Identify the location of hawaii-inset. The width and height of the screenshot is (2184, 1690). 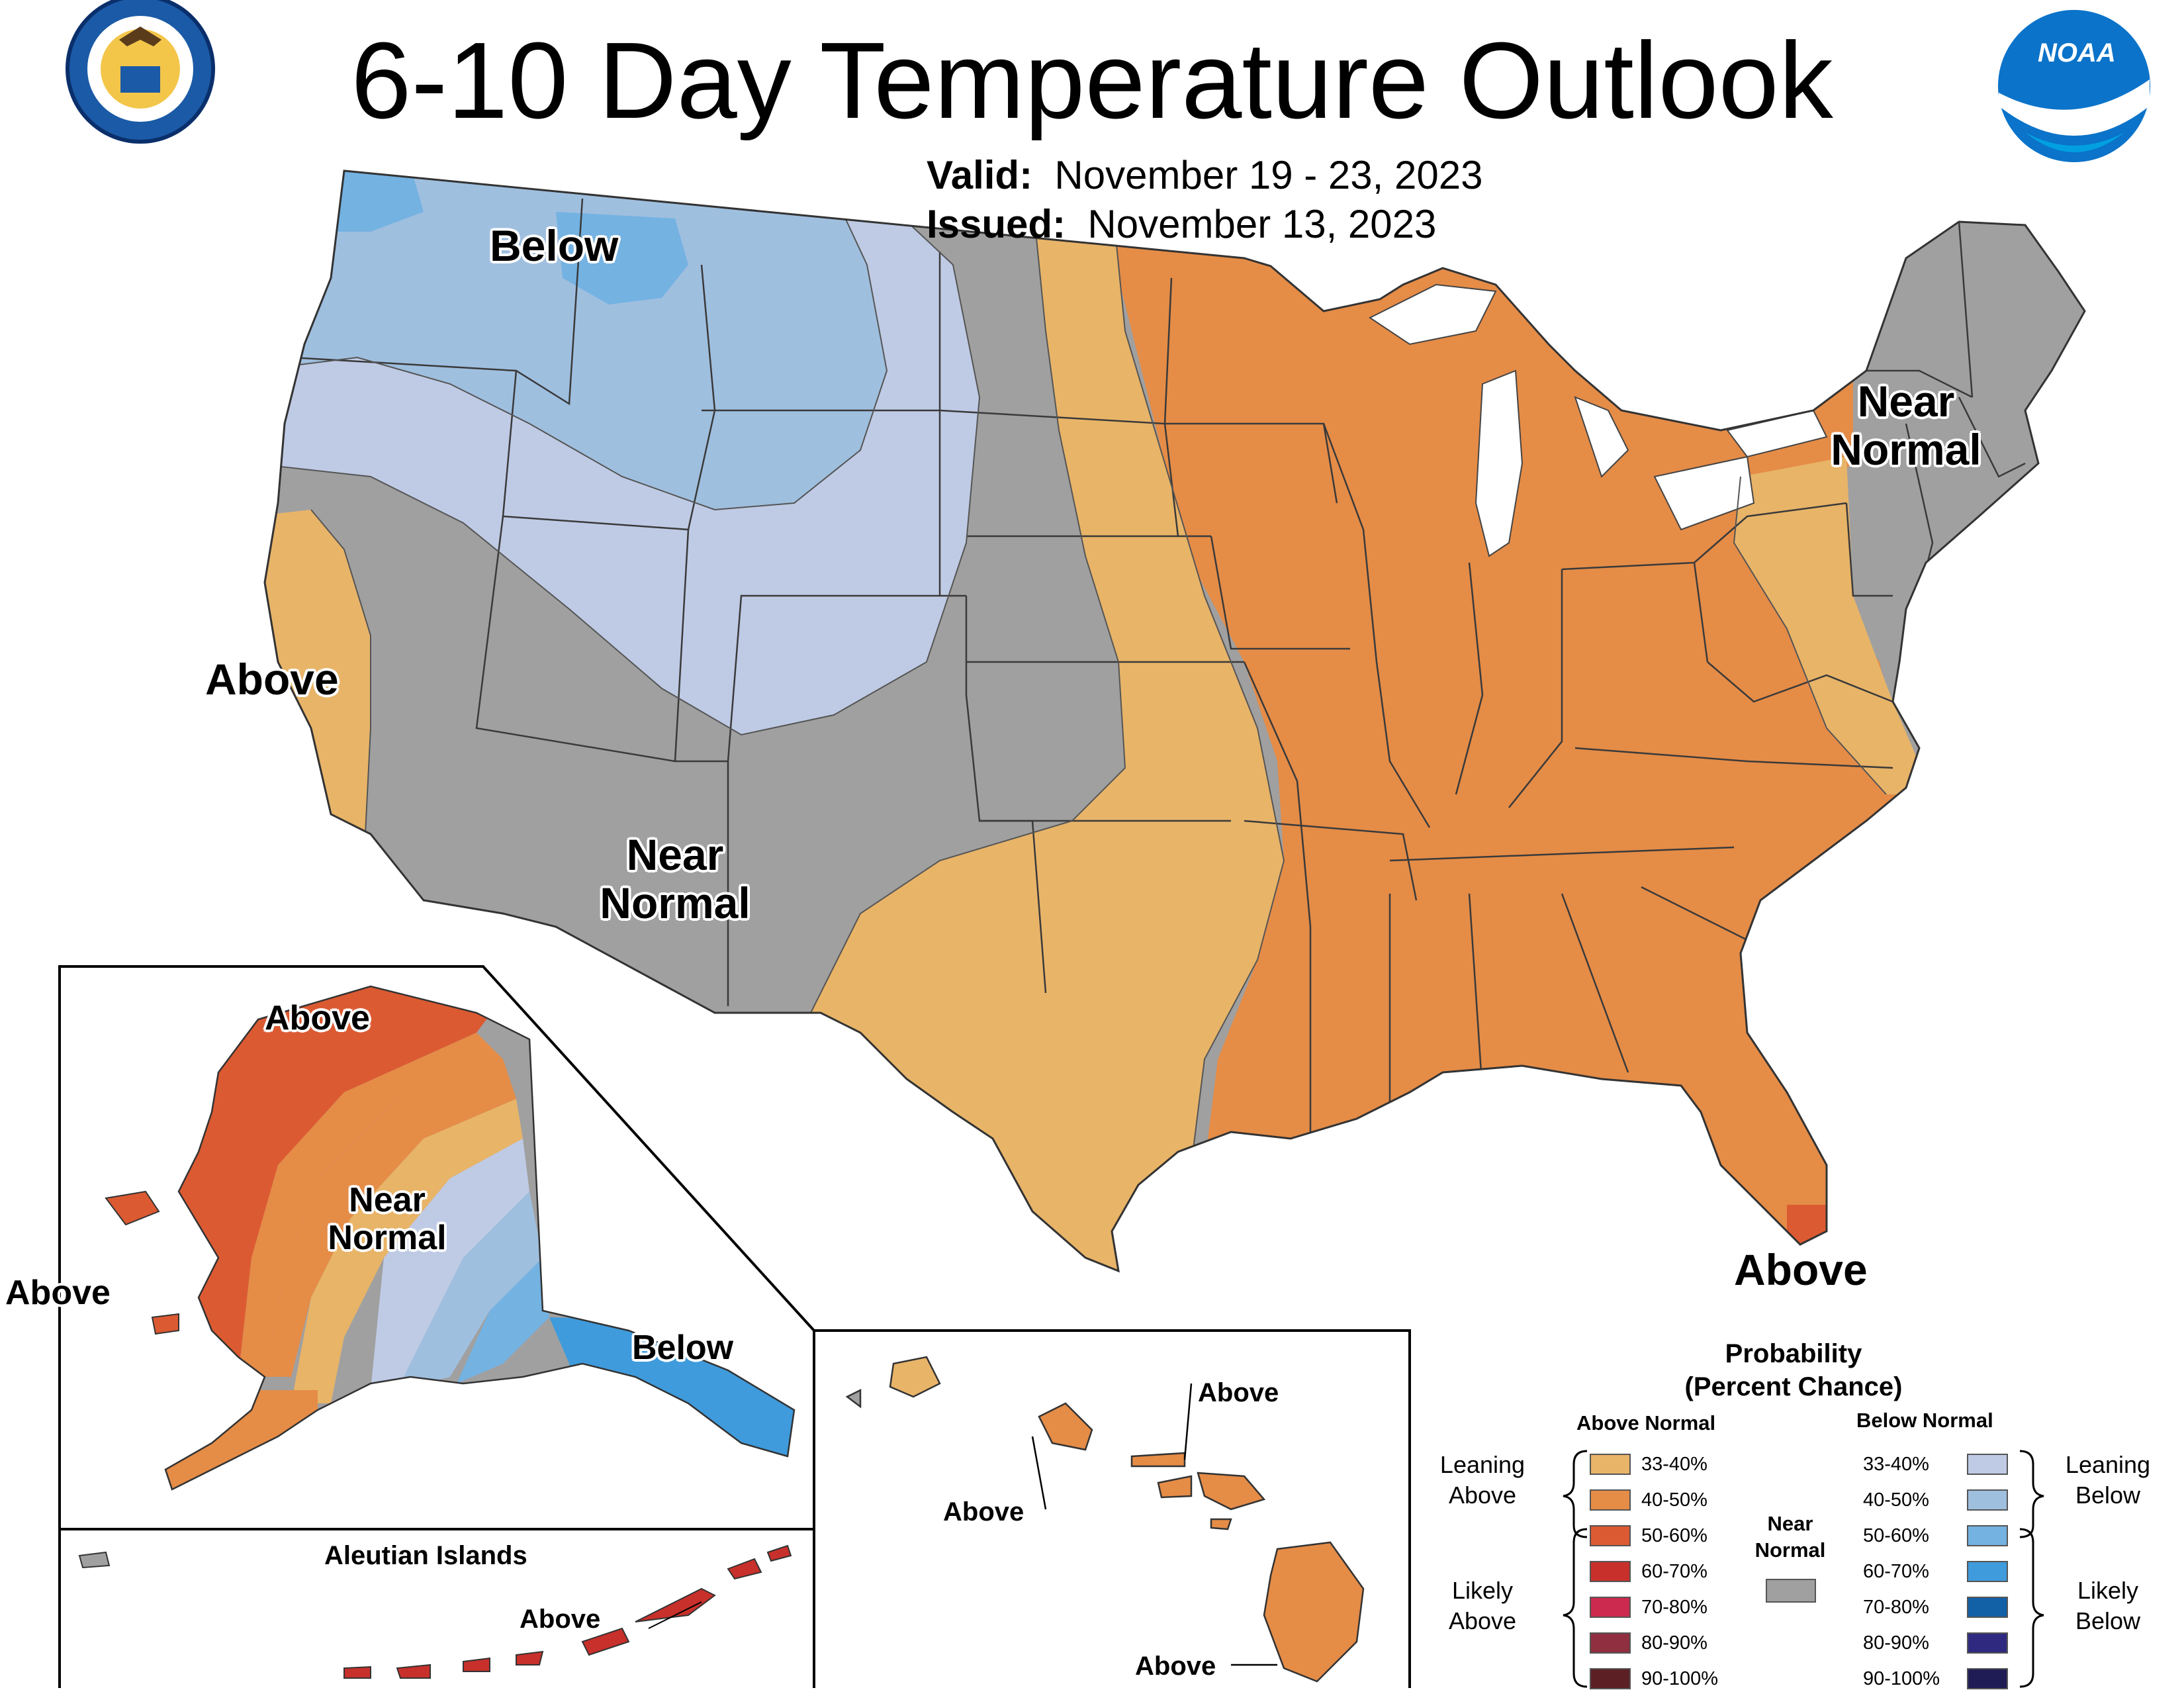
(1105, 1520).